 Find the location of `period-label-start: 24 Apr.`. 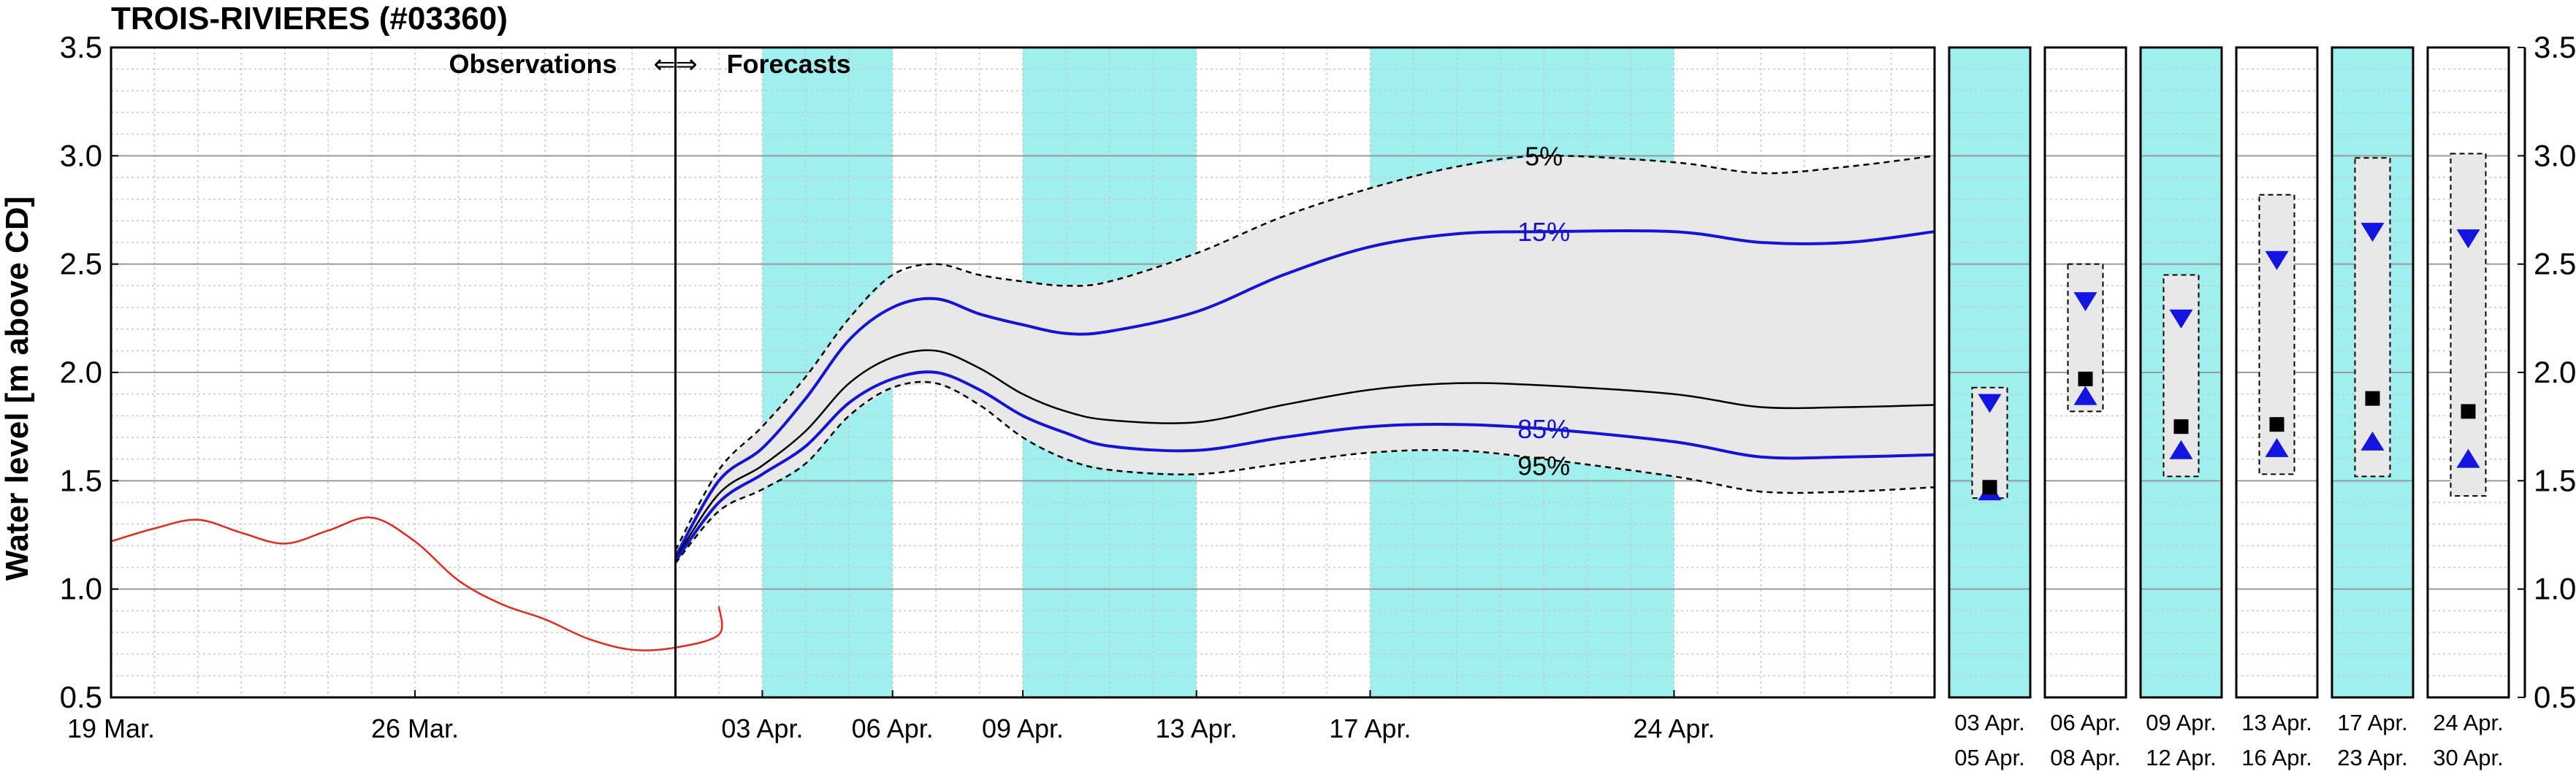

period-label-start: 24 Apr. is located at coordinates (2468, 722).